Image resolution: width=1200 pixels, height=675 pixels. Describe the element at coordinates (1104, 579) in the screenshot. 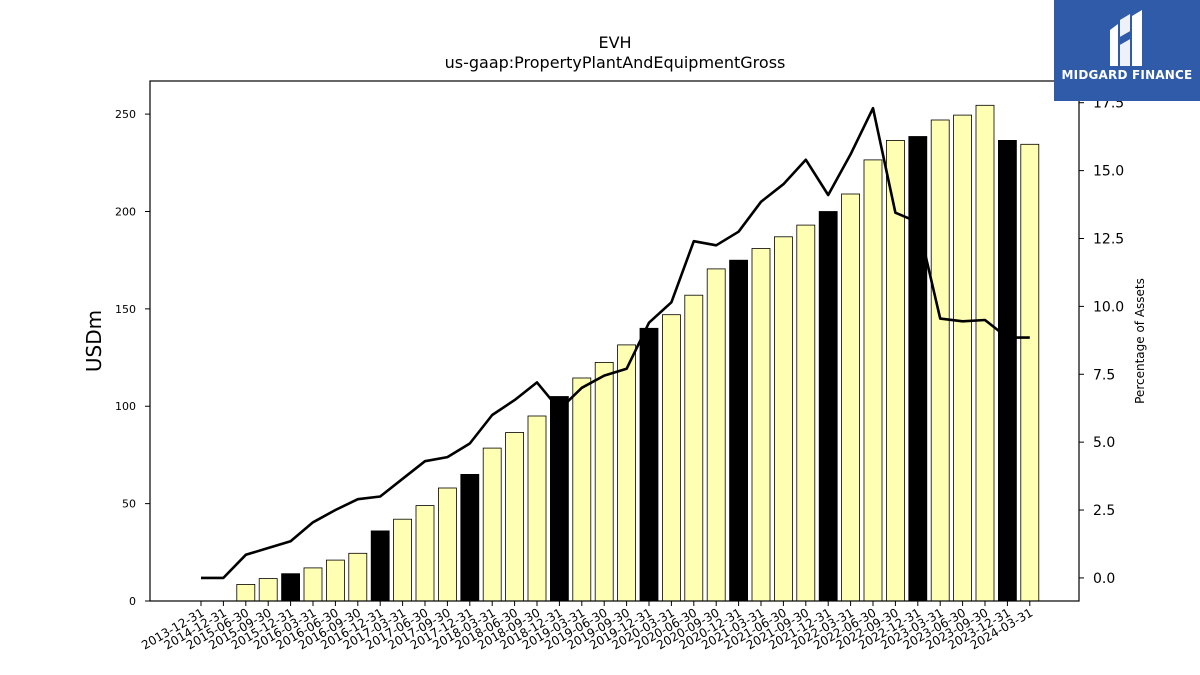

I see `y2-tick-label: 0.0` at that location.